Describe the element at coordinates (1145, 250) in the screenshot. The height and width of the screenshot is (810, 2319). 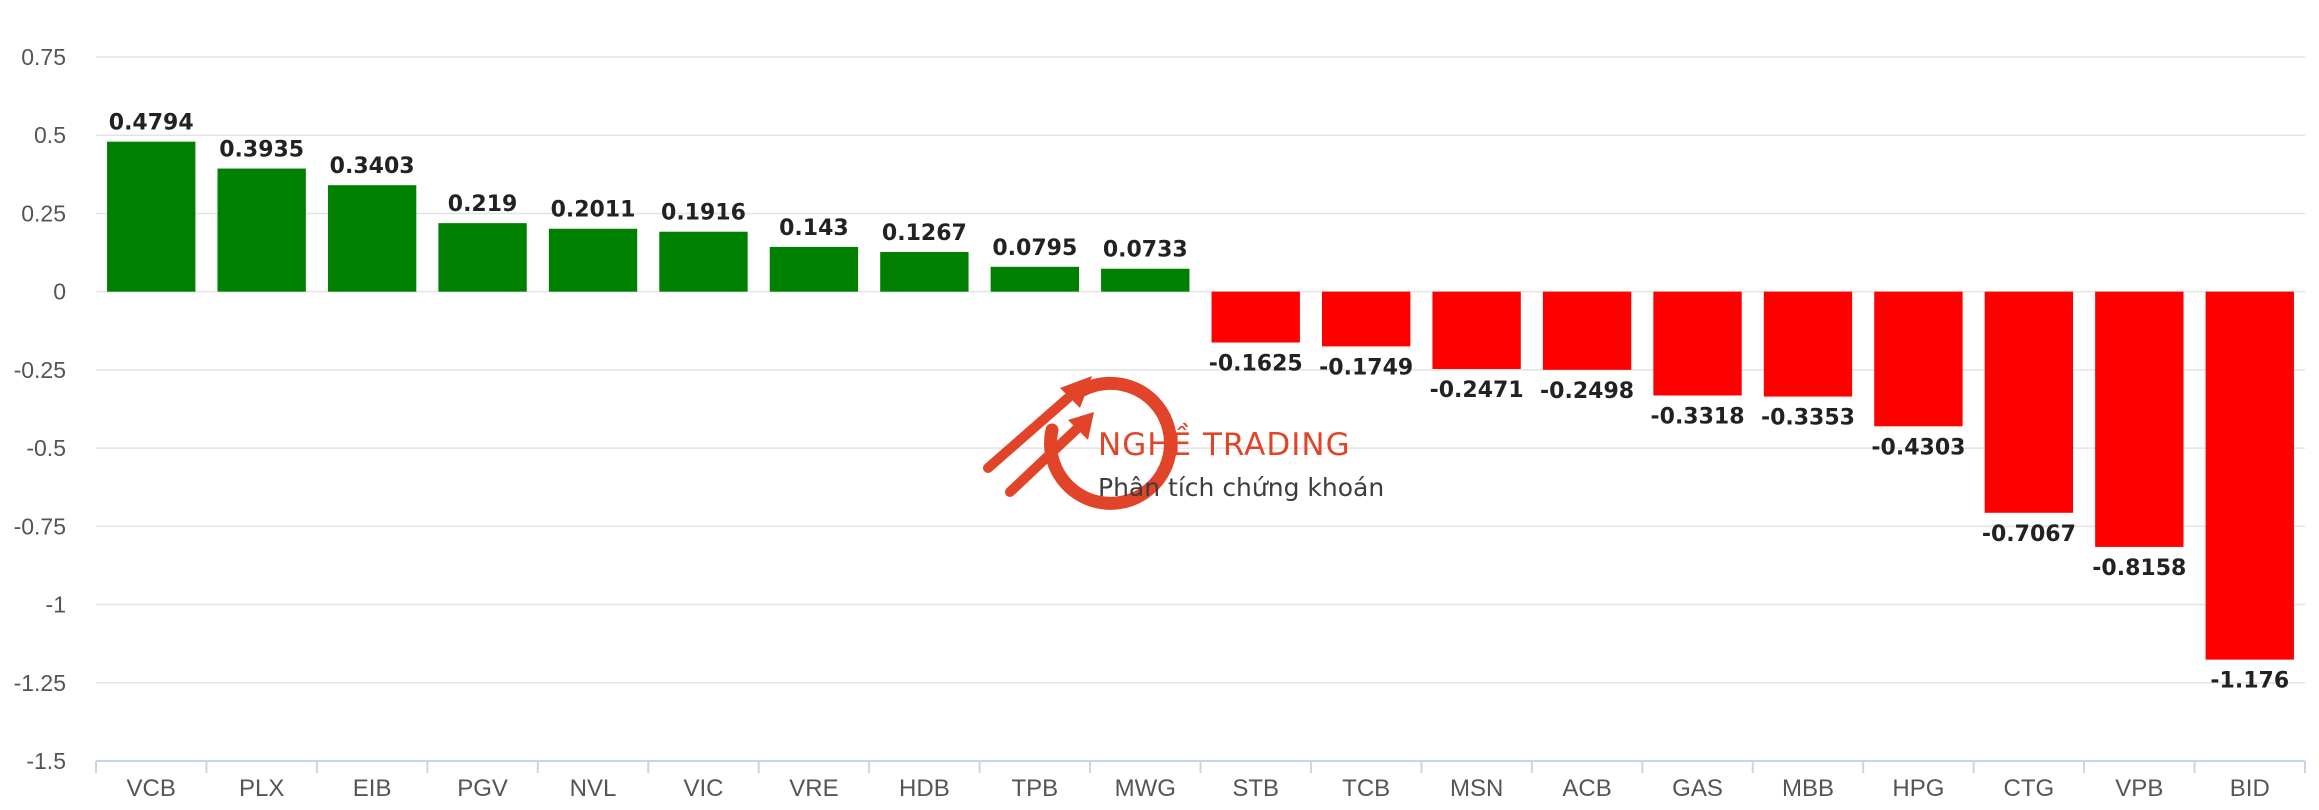
I see `data-label-mwg: 0.0733` at that location.